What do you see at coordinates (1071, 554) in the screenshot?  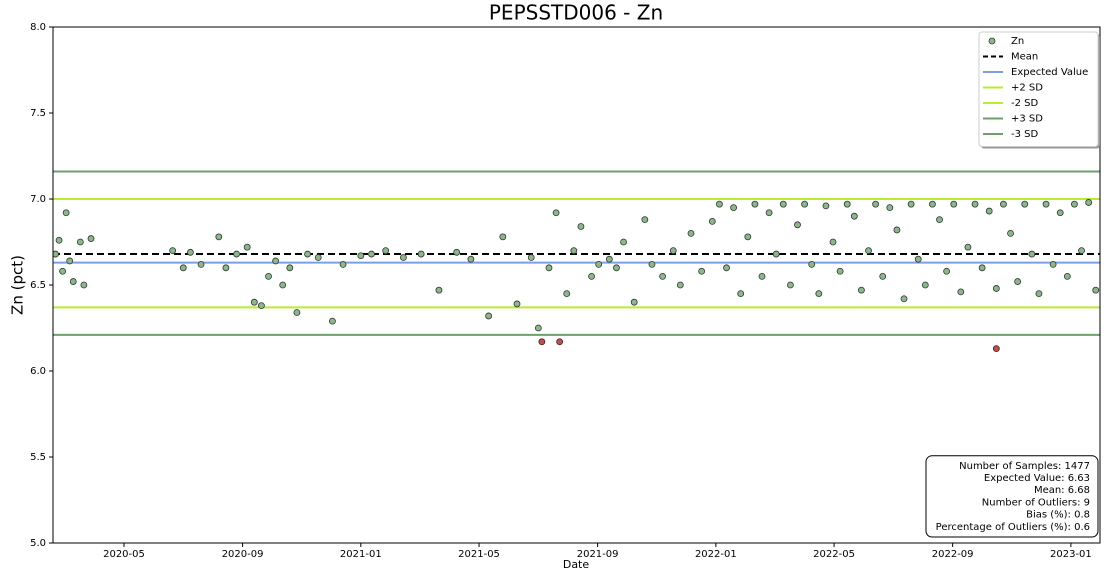 I see `x-tick-label: 2023-01` at bounding box center [1071, 554].